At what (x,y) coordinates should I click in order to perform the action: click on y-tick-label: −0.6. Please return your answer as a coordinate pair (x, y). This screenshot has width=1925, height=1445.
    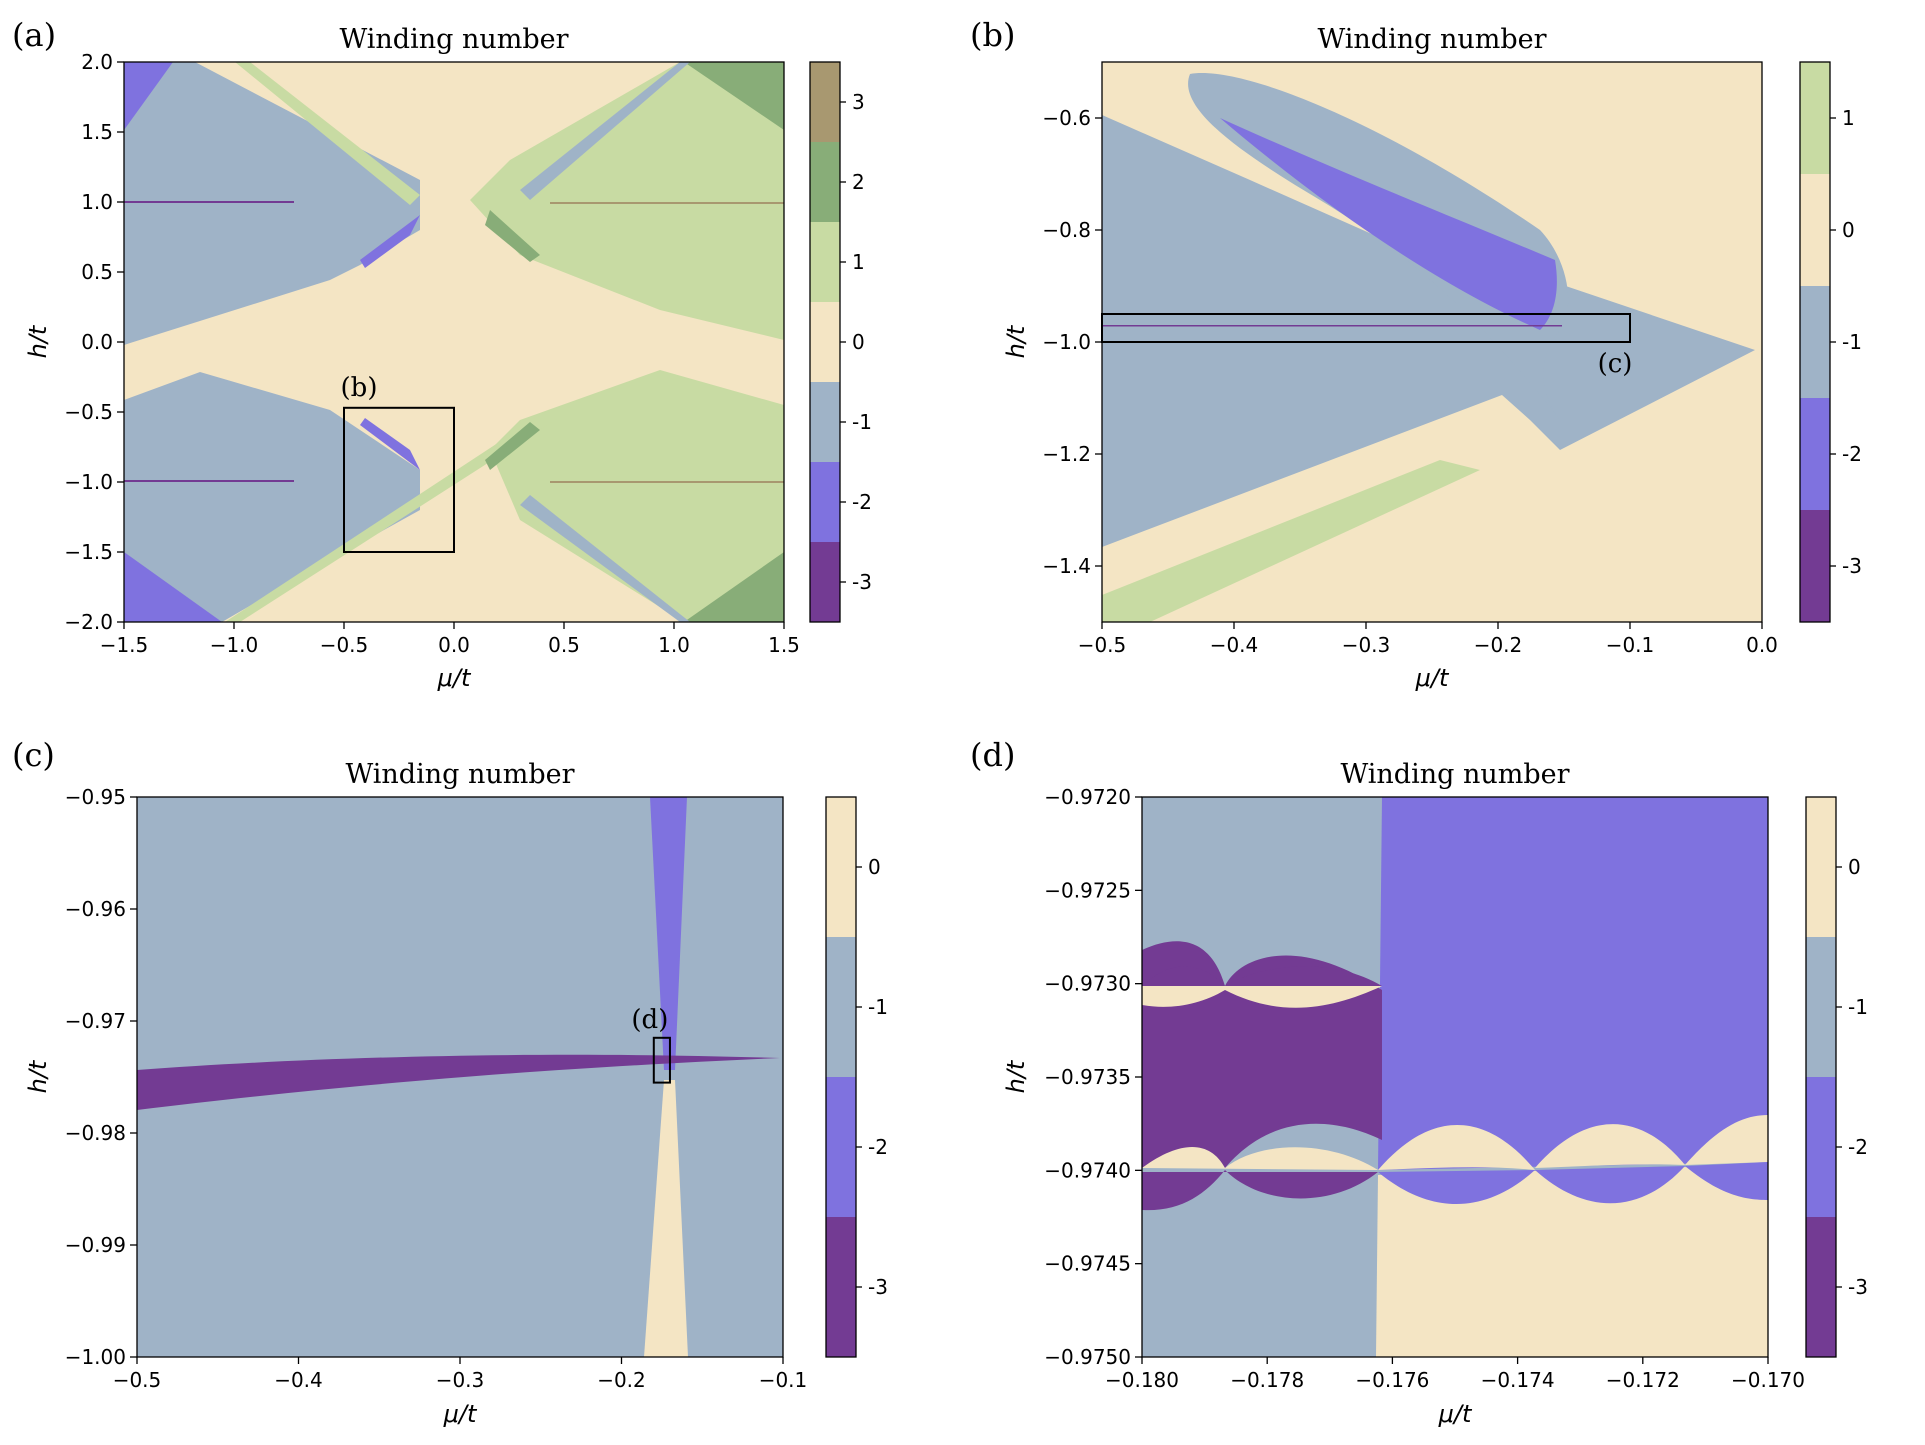
    Looking at the image, I should click on (1066, 118).